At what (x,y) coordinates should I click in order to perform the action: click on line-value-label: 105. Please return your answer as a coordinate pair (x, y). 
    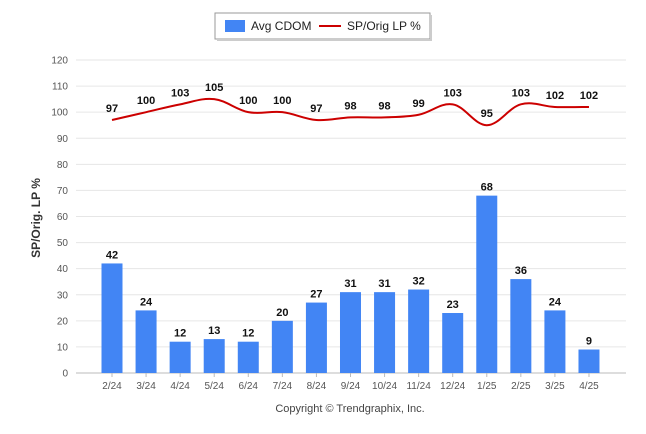
    Looking at the image, I should click on (214, 88).